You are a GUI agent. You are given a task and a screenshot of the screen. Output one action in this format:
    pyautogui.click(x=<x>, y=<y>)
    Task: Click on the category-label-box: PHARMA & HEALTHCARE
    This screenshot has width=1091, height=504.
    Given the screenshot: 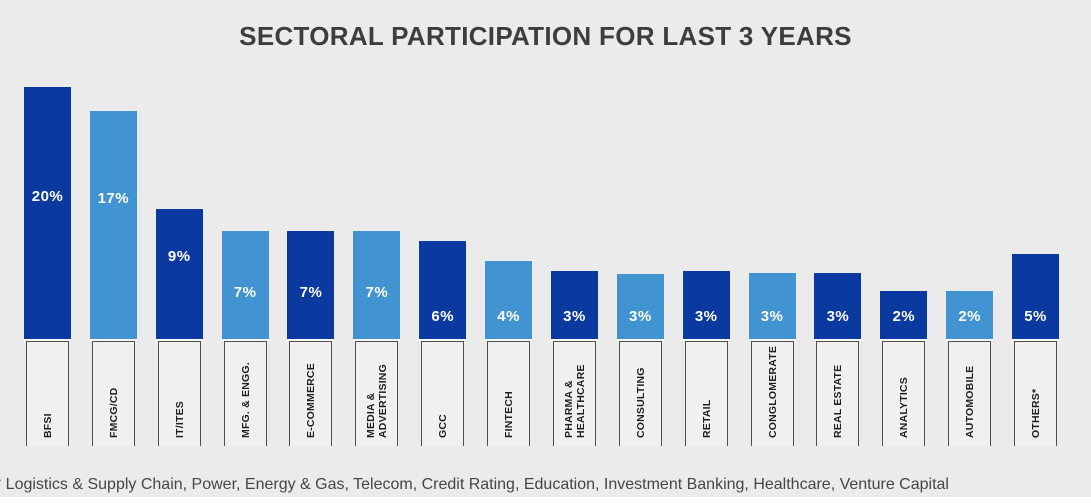 What is the action you would take?
    pyautogui.click(x=574, y=393)
    